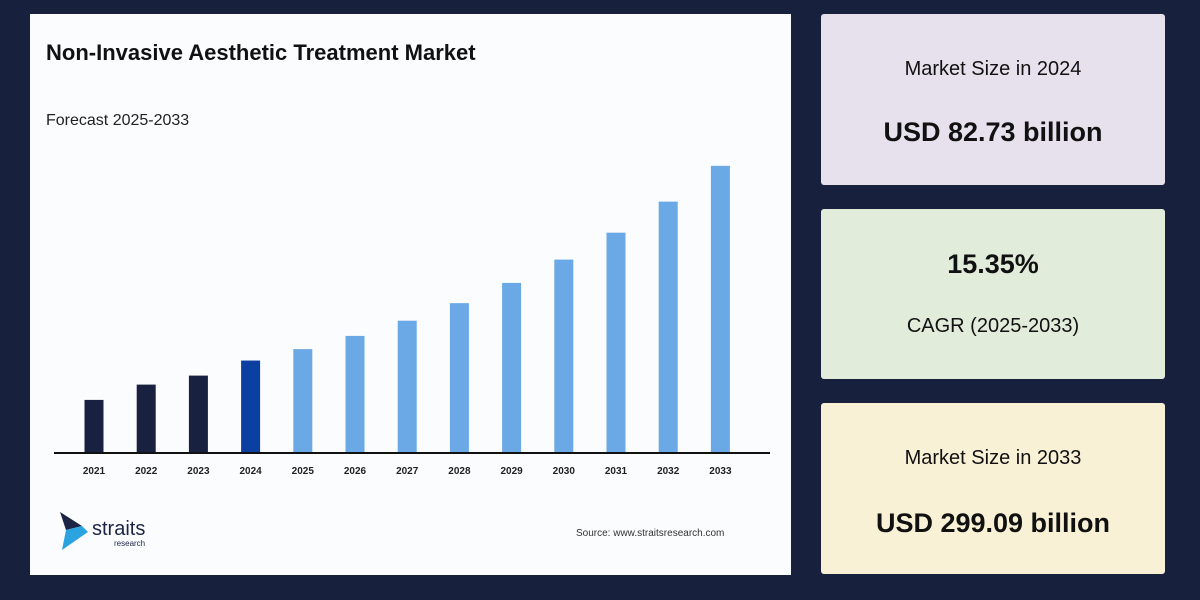  What do you see at coordinates (459, 378) in the screenshot?
I see `bar-2028` at bounding box center [459, 378].